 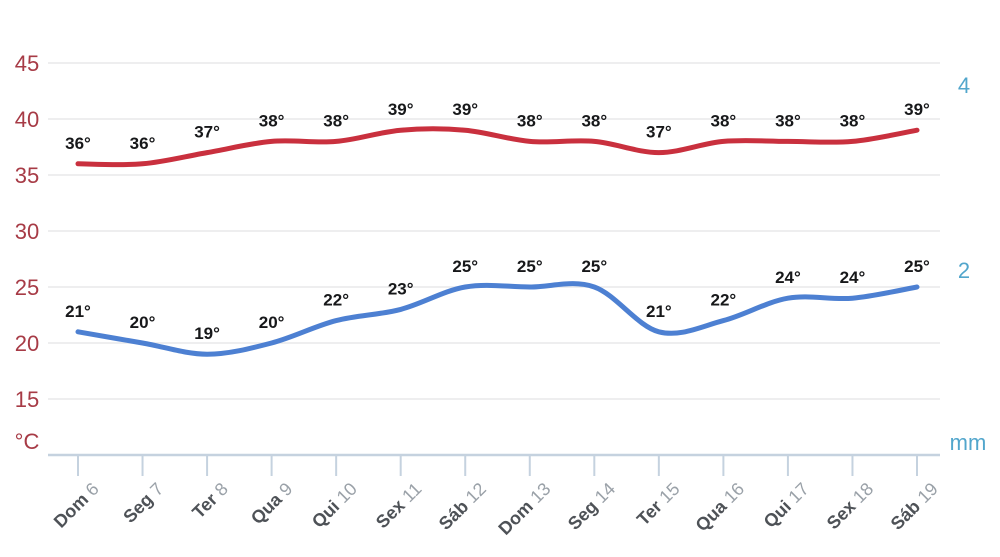 What do you see at coordinates (143, 143) in the screenshot?
I see `temperatura-maxima-value-label-1: 36°` at bounding box center [143, 143].